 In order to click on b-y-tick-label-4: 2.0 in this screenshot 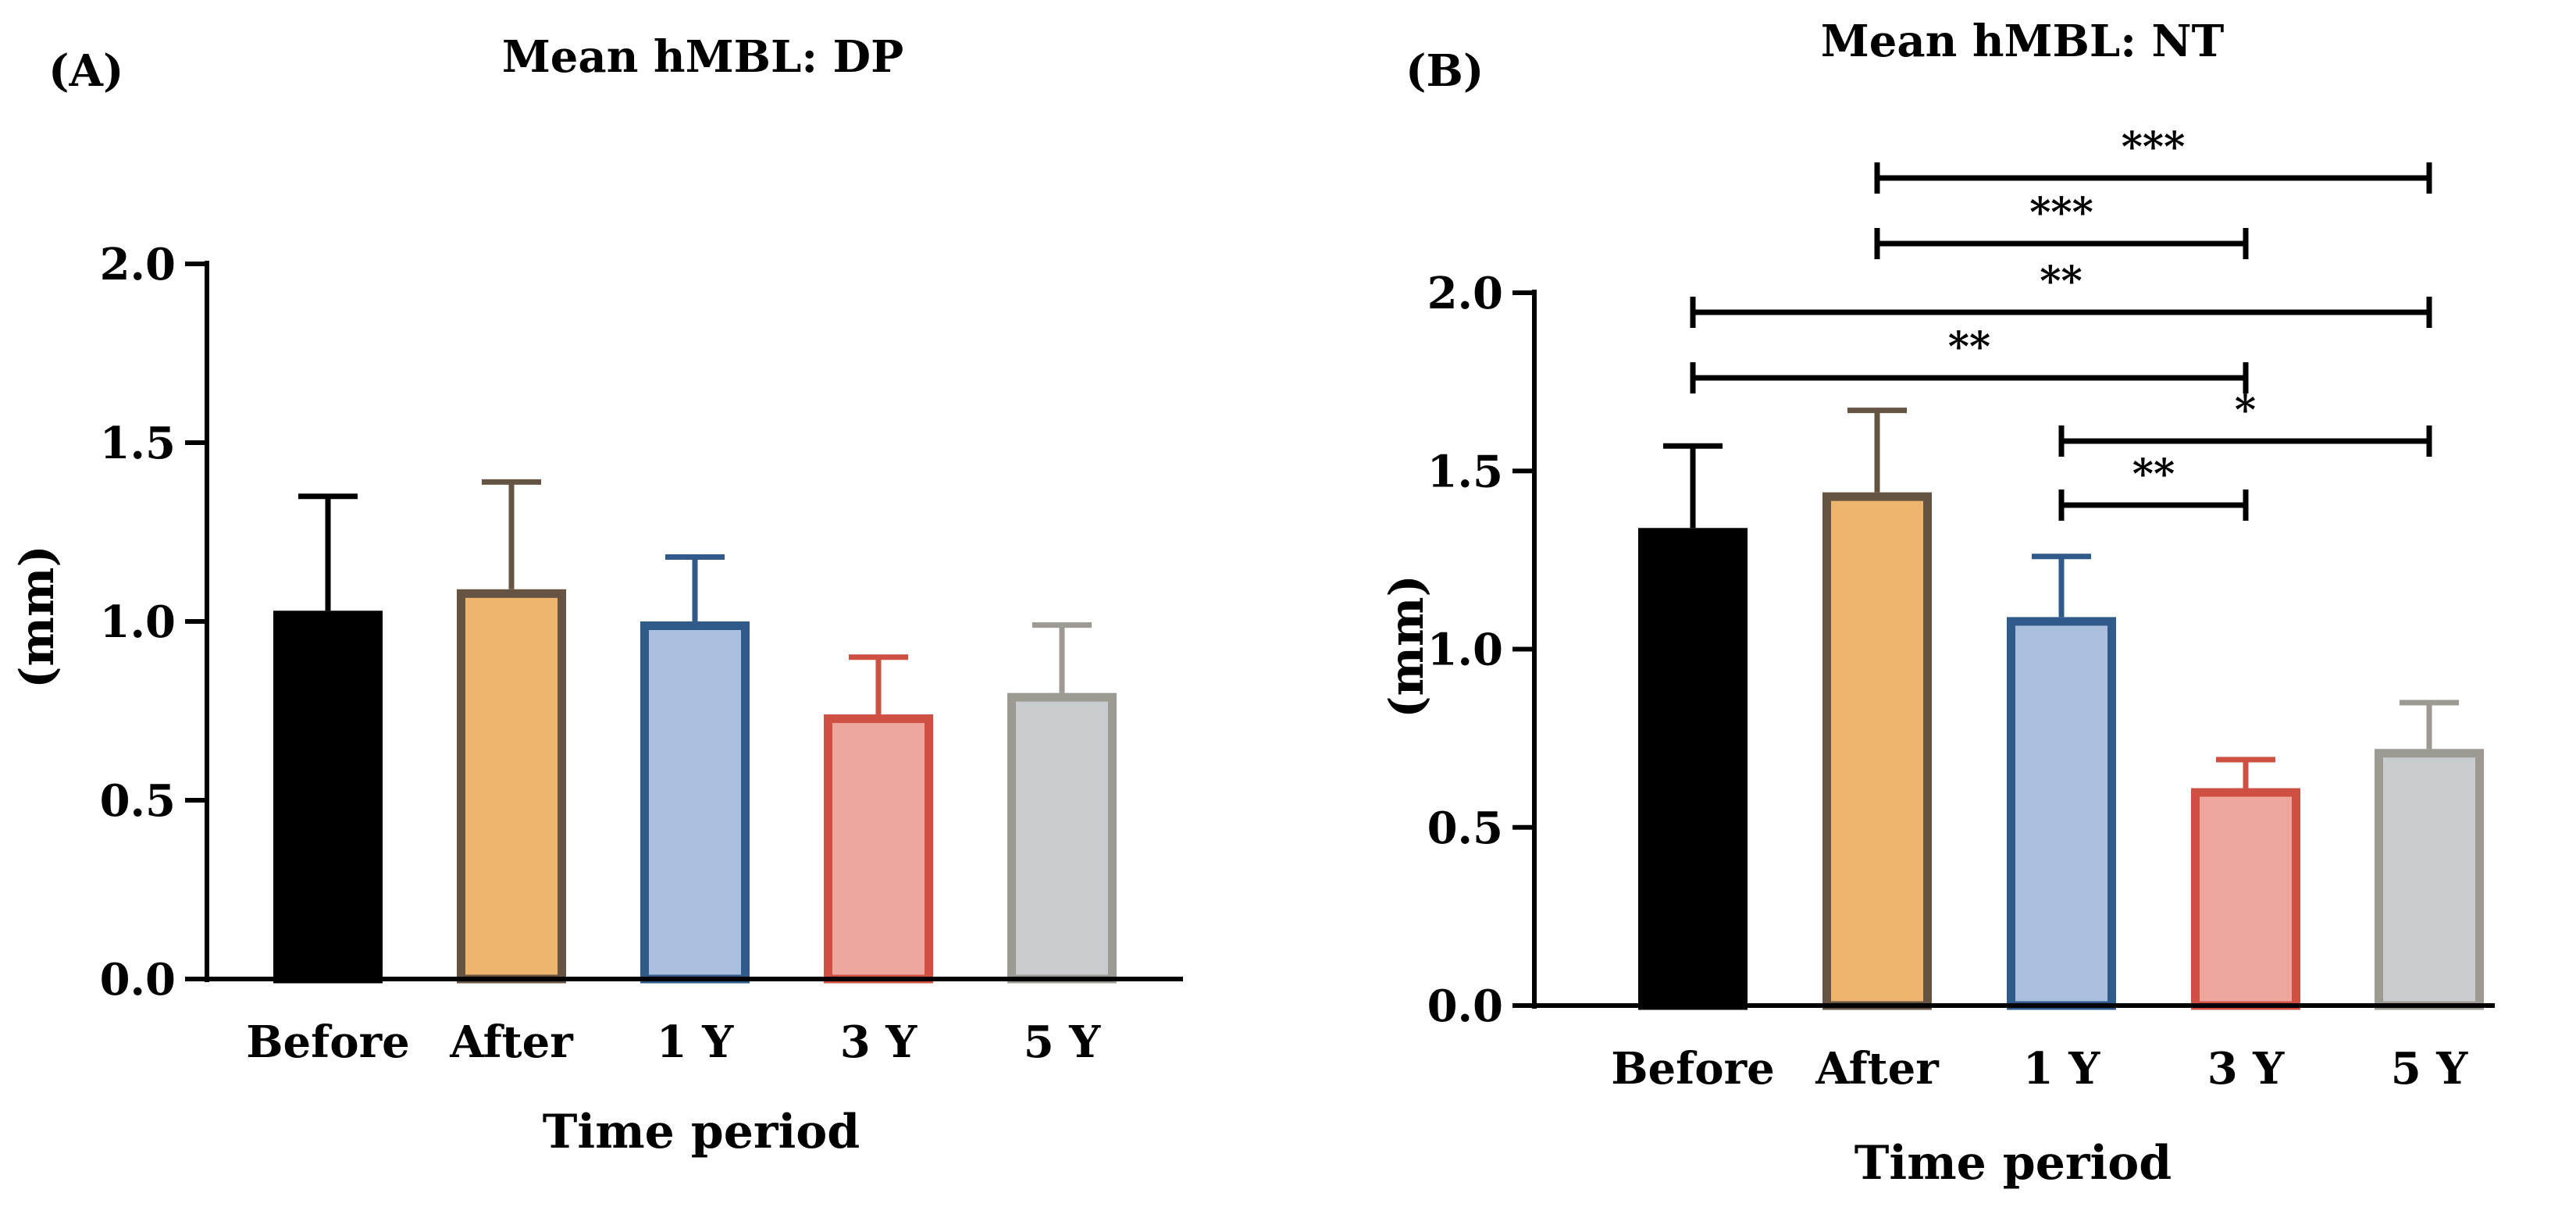, I will do `click(1465, 293)`.